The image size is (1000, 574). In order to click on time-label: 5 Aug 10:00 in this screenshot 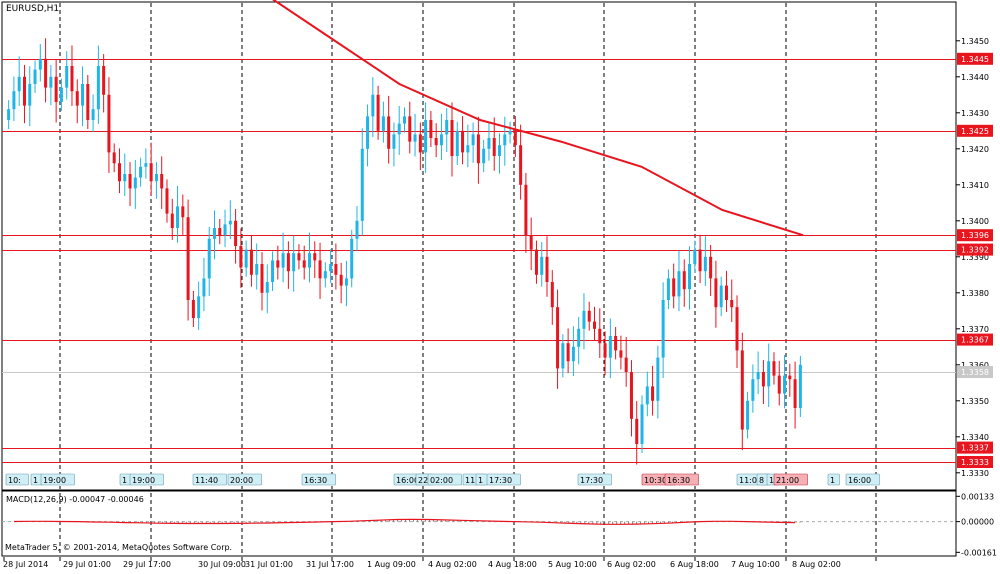, I will do `click(572, 564)`.